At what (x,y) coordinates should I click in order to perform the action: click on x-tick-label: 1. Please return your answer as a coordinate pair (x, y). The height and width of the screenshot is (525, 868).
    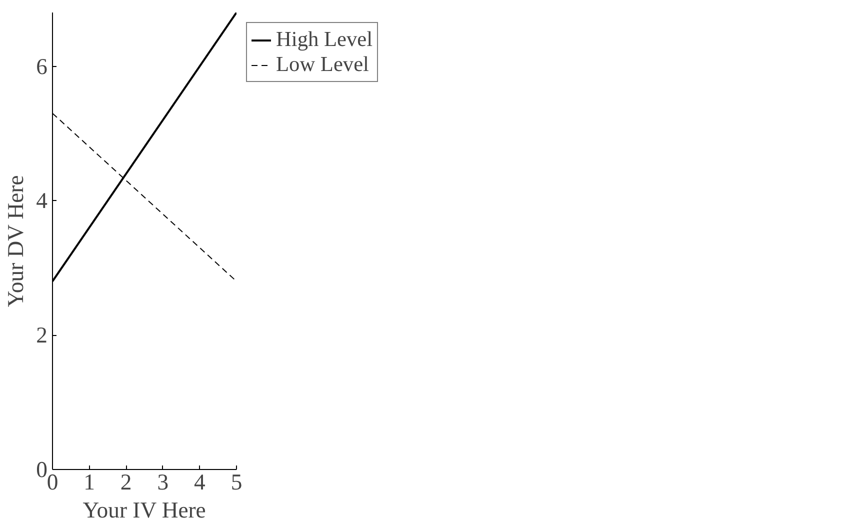
    Looking at the image, I should click on (89, 482).